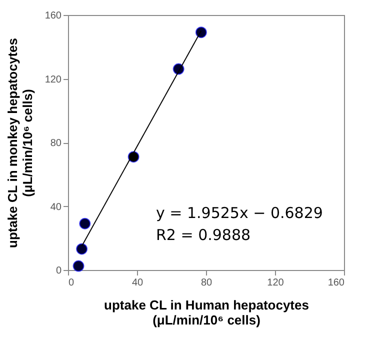 Image resolution: width=368 pixels, height=340 pixels. I want to click on x-tick-label: 80, so click(206, 283).